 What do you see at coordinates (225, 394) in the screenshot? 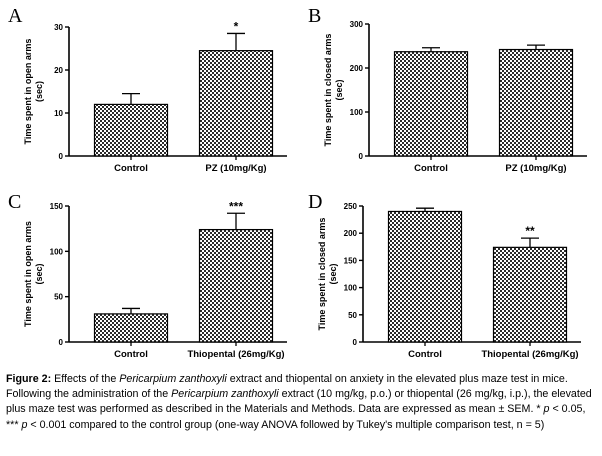
I see `caption-species-2: Pericarpium zanthoxyli` at bounding box center [225, 394].